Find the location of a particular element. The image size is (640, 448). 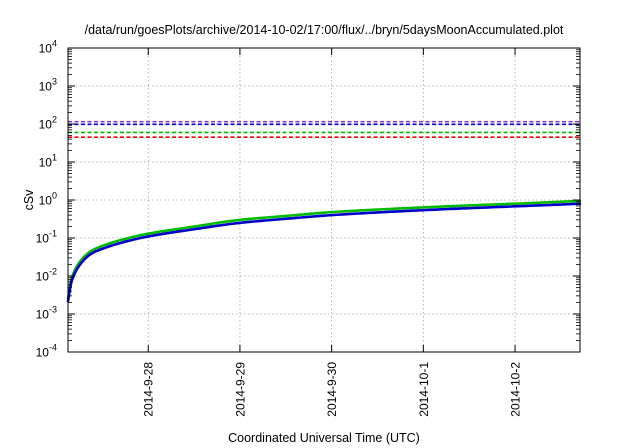

y-tick-label: 10⁻² is located at coordinates (46, 275).